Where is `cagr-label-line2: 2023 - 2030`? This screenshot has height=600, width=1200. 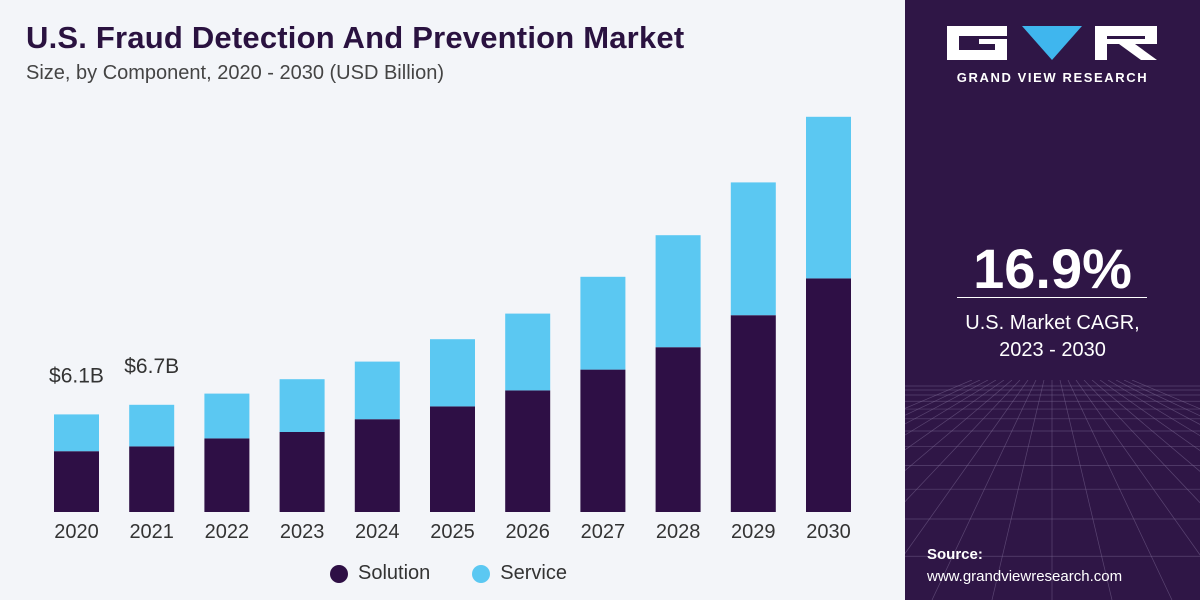
cagr-label-line2: 2023 - 2030 is located at coordinates (1052, 350).